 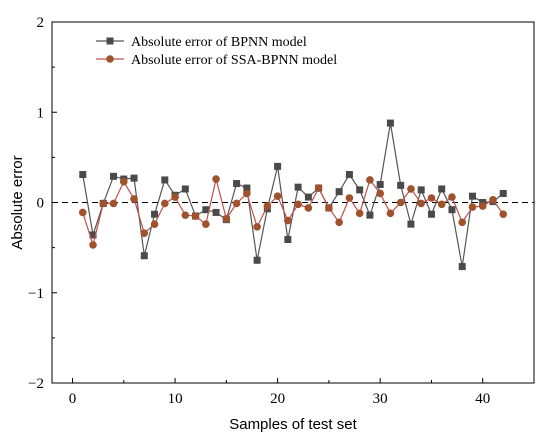 What do you see at coordinates (41, 204) in the screenshot?
I see `y-tick-label: 0` at bounding box center [41, 204].